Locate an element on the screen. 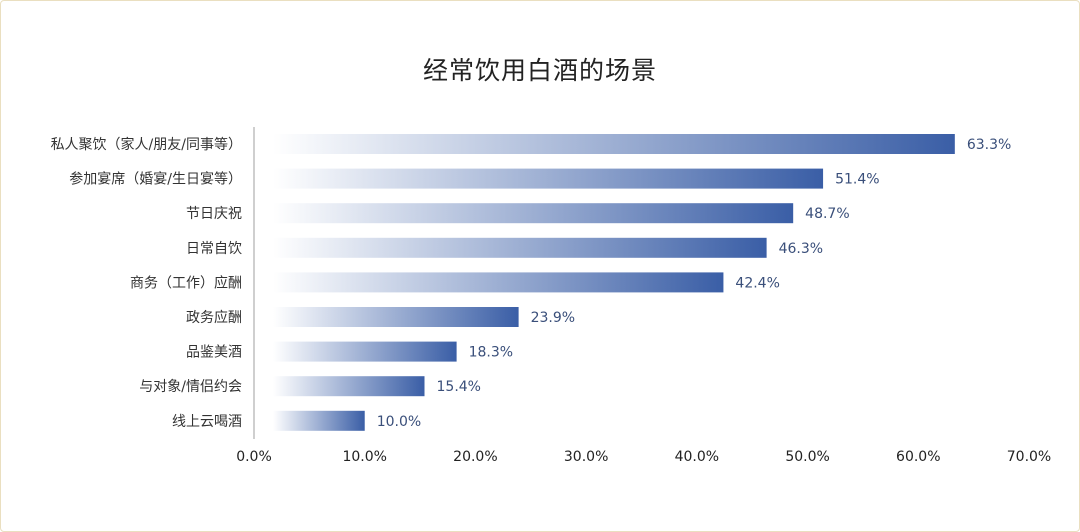 Image resolution: width=1080 pixels, height=532 pixels. x-tick-label: 40.0% is located at coordinates (697, 457).